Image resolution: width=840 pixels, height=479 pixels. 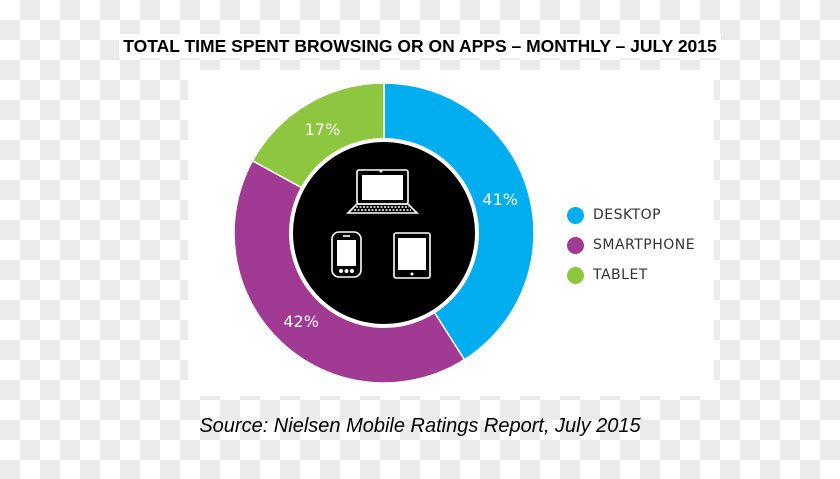 I want to click on legend-label: SMARTPHONE, so click(x=644, y=245).